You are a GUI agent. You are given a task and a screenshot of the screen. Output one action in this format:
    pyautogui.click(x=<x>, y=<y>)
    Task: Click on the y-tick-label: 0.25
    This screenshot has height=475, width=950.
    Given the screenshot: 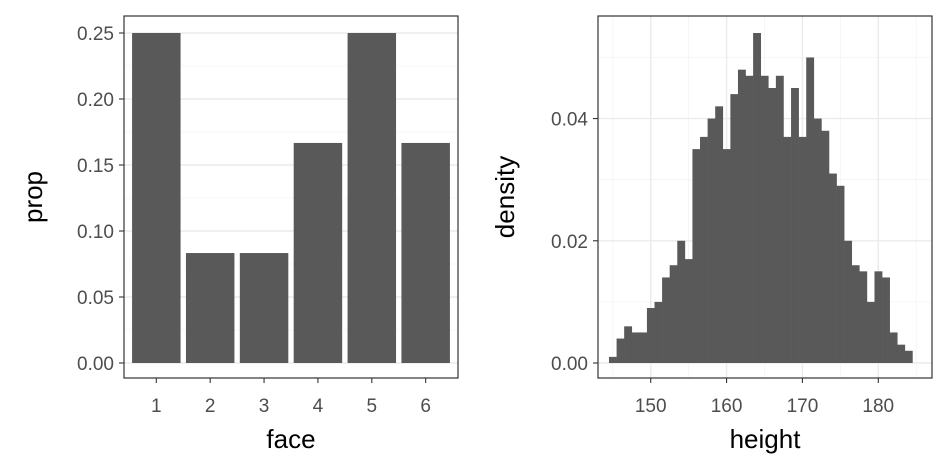 What is the action you would take?
    pyautogui.click(x=95, y=34)
    